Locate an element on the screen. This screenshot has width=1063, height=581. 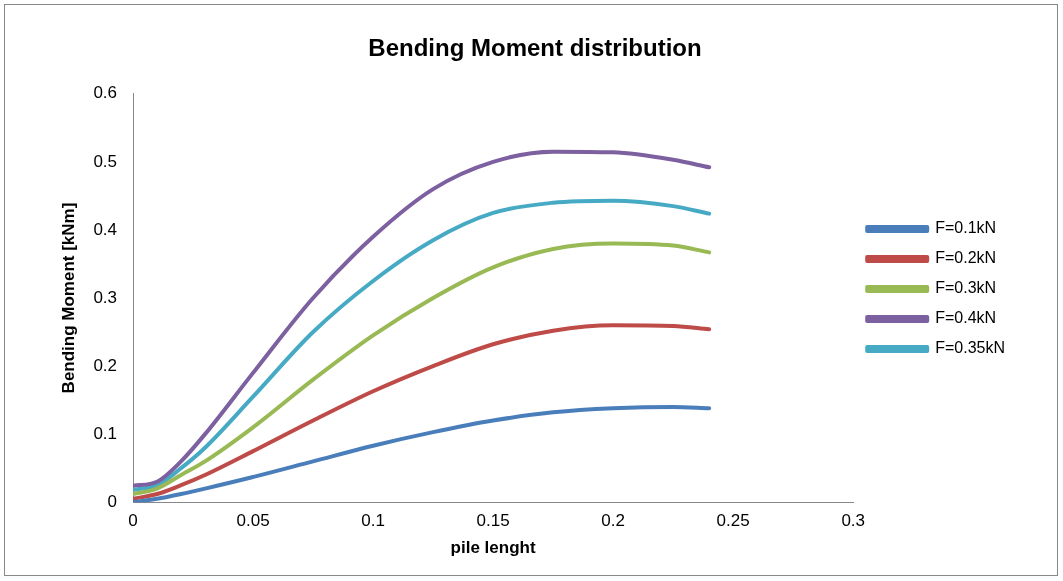
y-tick-label: 0.5 is located at coordinates (105, 161).